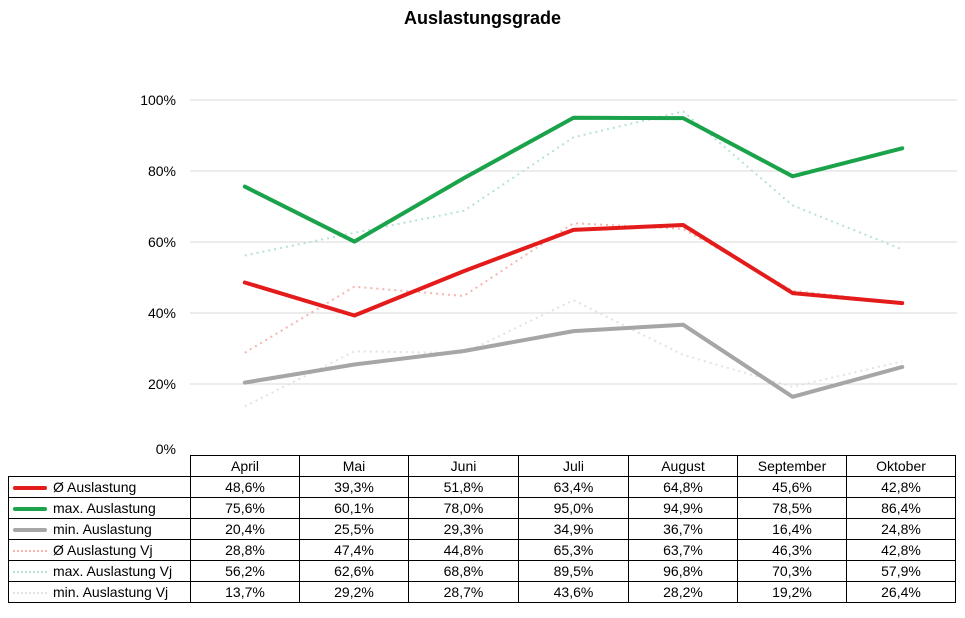  I want to click on table-header-cell: April, so click(245, 466).